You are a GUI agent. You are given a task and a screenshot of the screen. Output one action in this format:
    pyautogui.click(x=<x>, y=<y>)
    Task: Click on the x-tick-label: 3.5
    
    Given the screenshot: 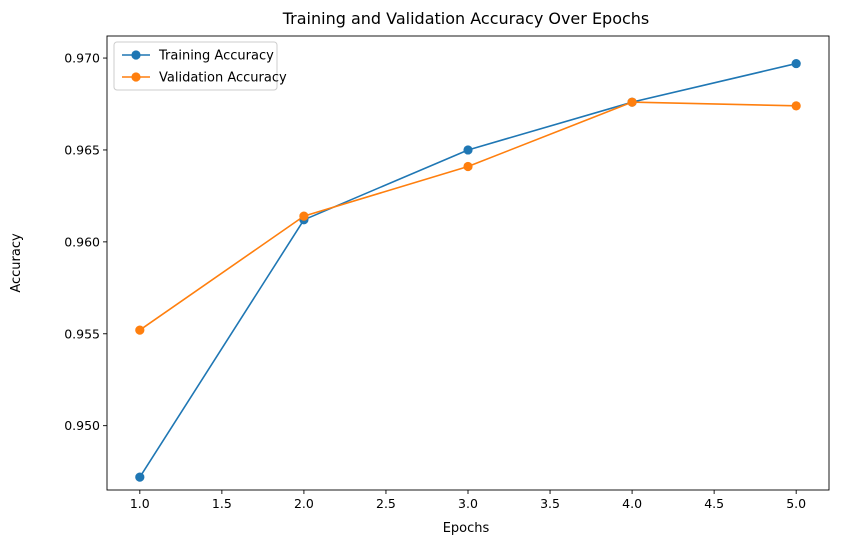 What is the action you would take?
    pyautogui.click(x=550, y=503)
    